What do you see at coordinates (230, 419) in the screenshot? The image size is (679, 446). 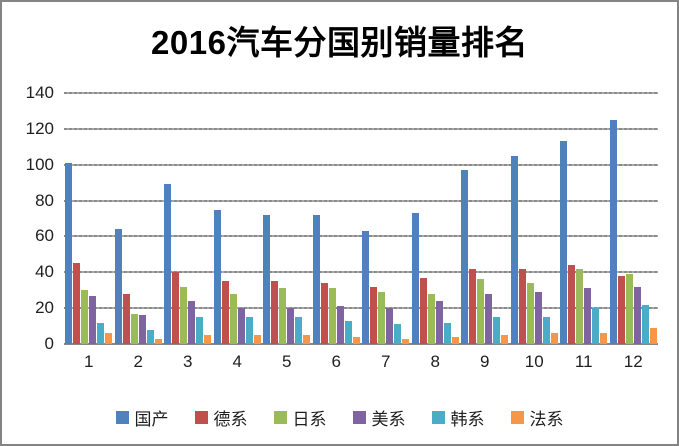 I see `legend-label: 德系` at bounding box center [230, 419].